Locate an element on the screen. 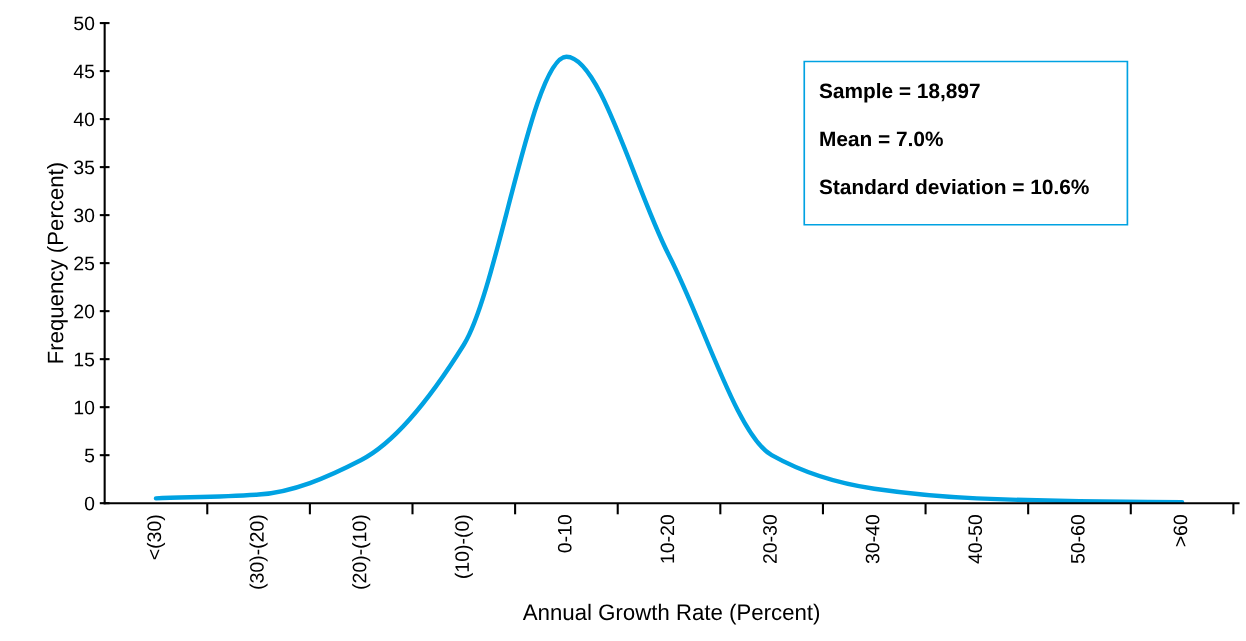 This screenshot has height=641, width=1246. y-tick-label: 15 is located at coordinates (84, 359).